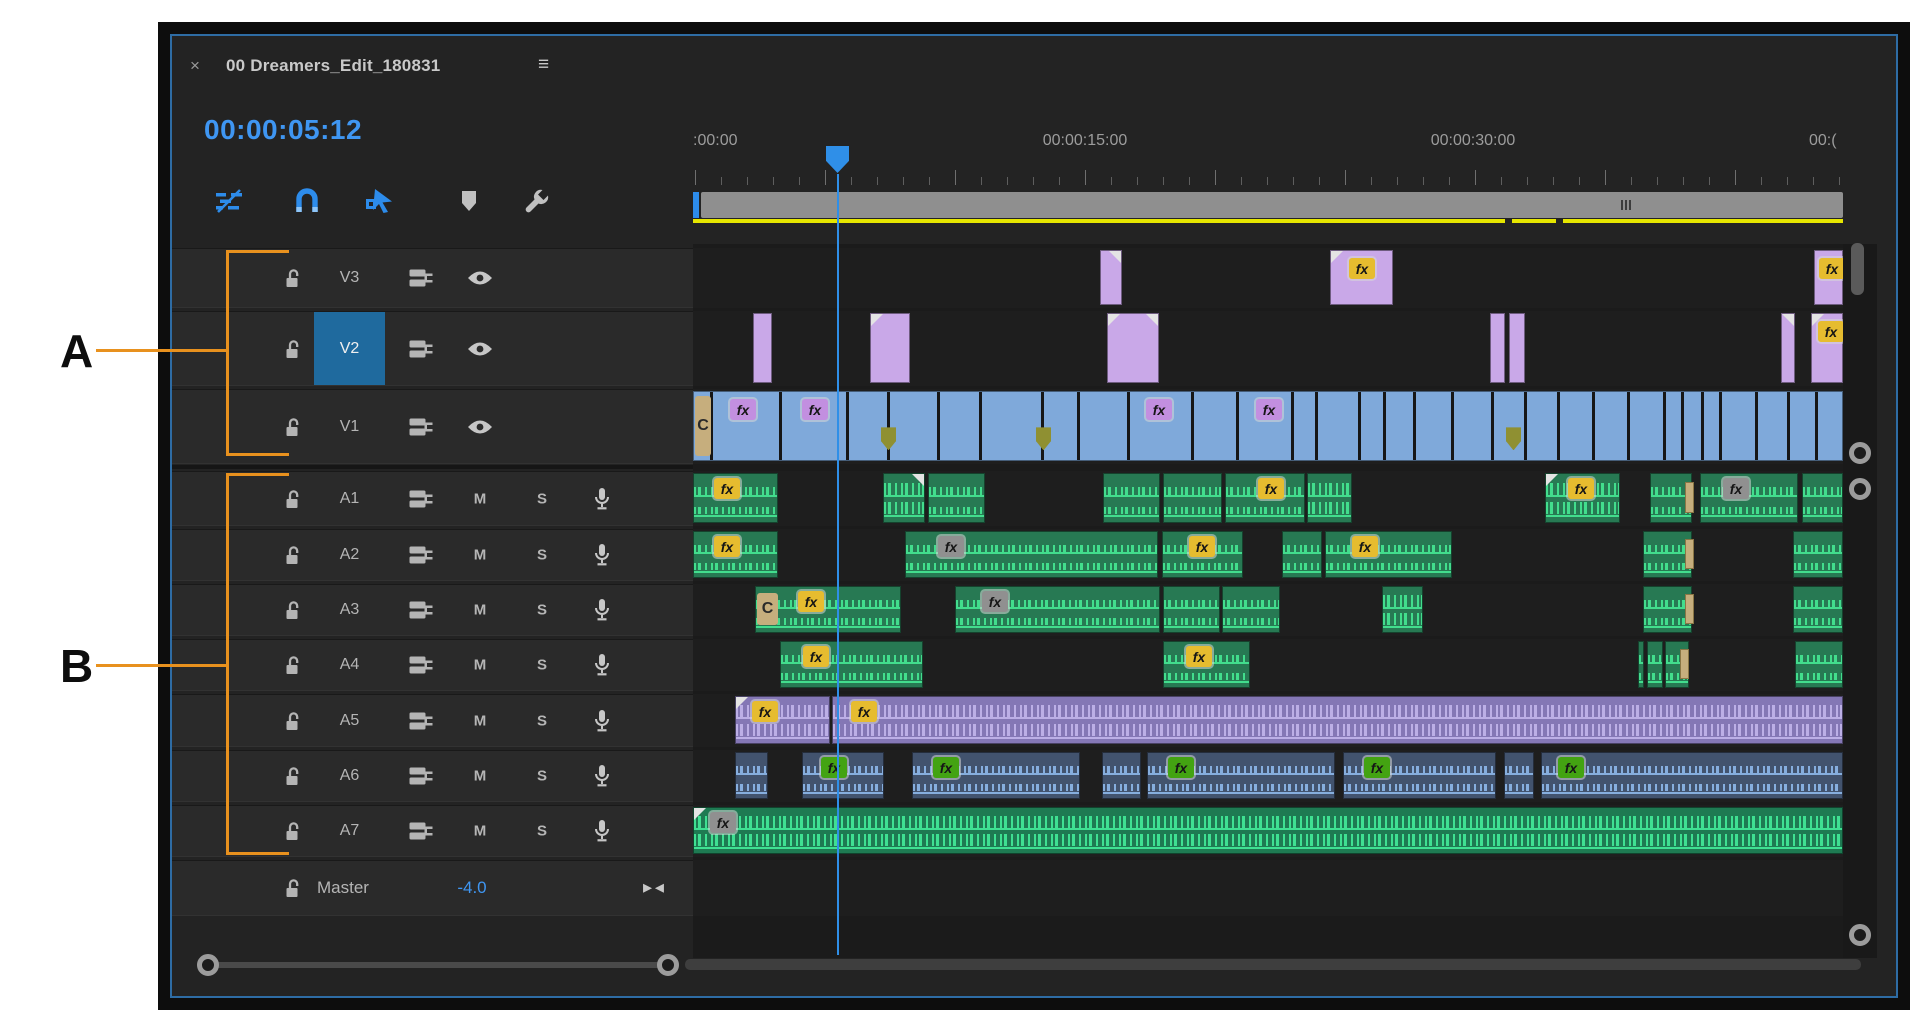 The image size is (1920, 1033). I want to click on track-lane-a5: fx fx, so click(1268, 720).